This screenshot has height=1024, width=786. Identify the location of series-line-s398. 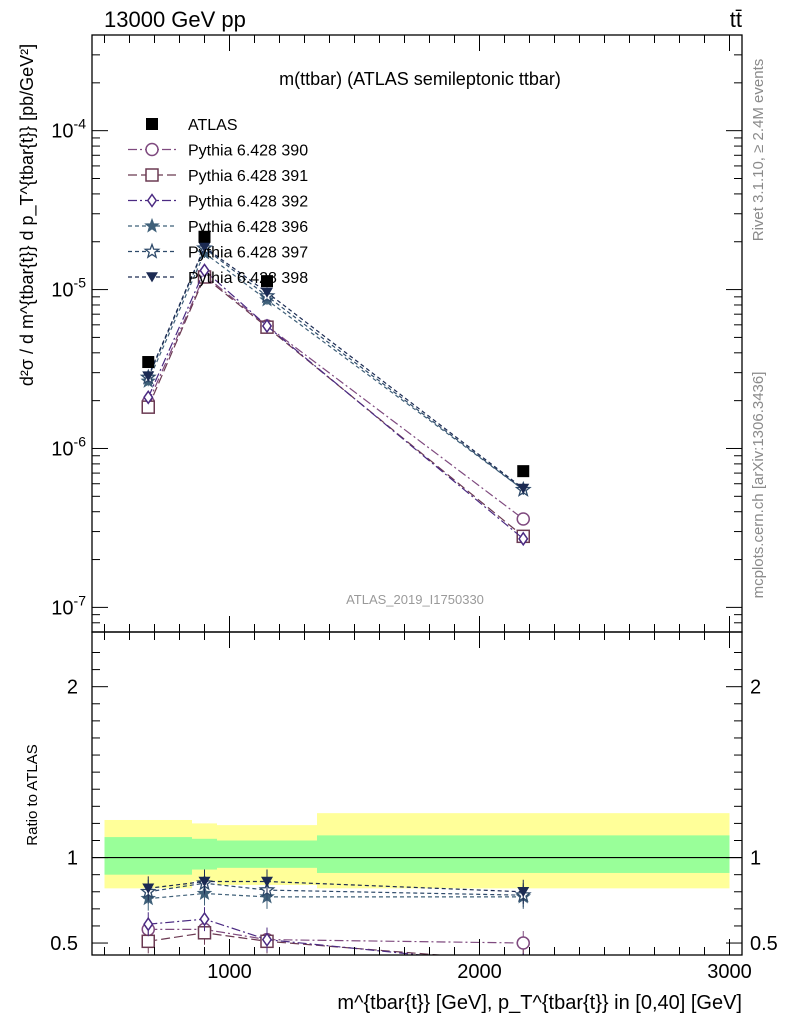
(335, 367).